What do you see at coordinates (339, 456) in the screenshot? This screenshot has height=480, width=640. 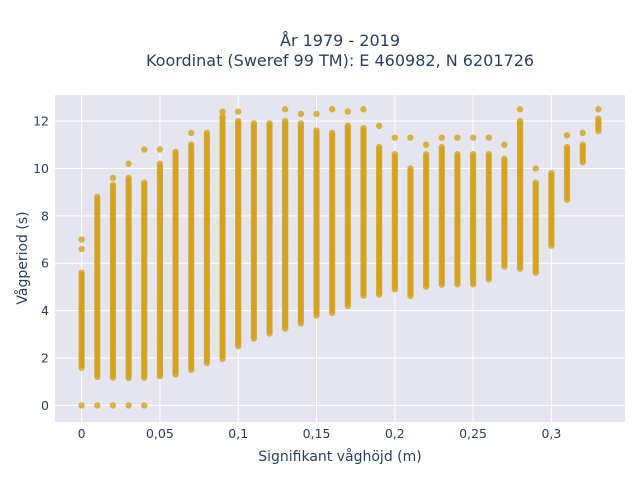 I see `x-axis-title: Signifikant våghöjd (m)` at bounding box center [339, 456].